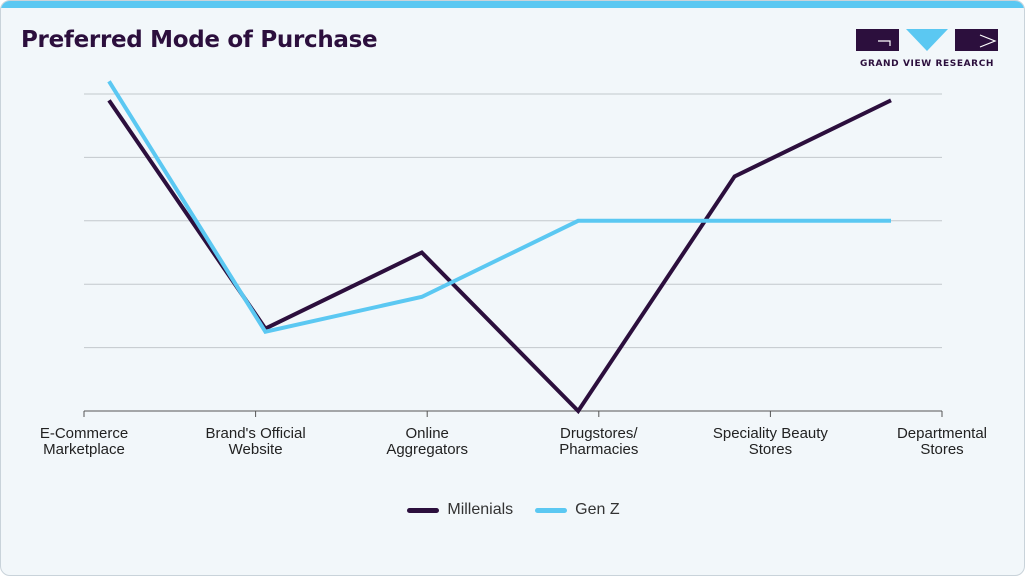 This screenshot has height=576, width=1025. I want to click on legend-label-gen-z: Gen Z, so click(597, 509).